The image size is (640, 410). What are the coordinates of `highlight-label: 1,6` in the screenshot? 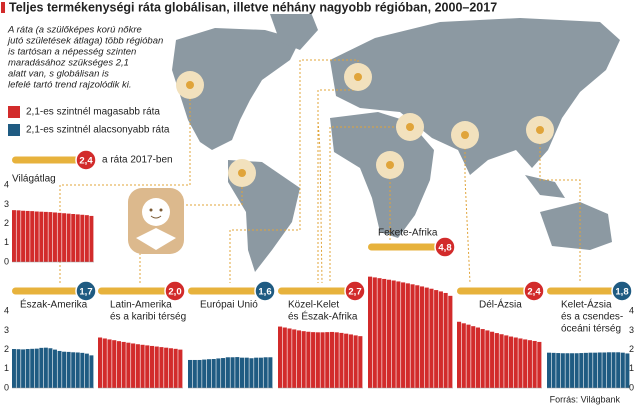 It's located at (264, 292).